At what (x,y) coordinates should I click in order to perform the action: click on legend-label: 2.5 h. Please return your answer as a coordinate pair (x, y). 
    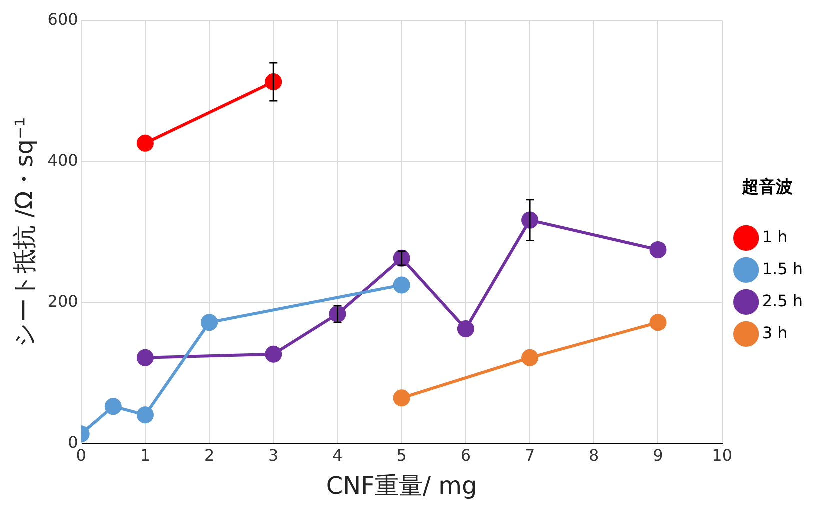
    Looking at the image, I should click on (782, 300).